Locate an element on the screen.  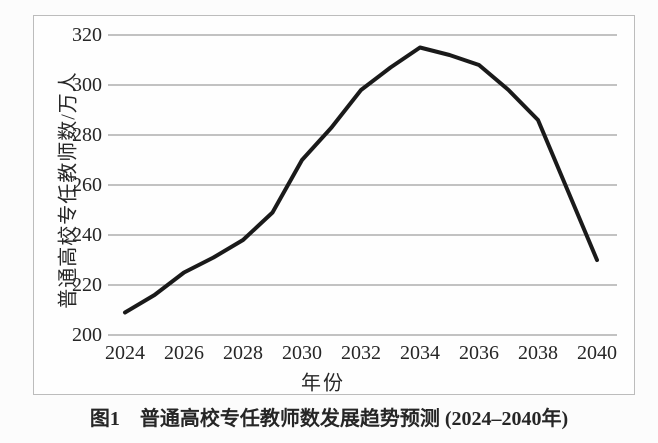
figure-caption-label: 图1 is located at coordinates (104, 419).